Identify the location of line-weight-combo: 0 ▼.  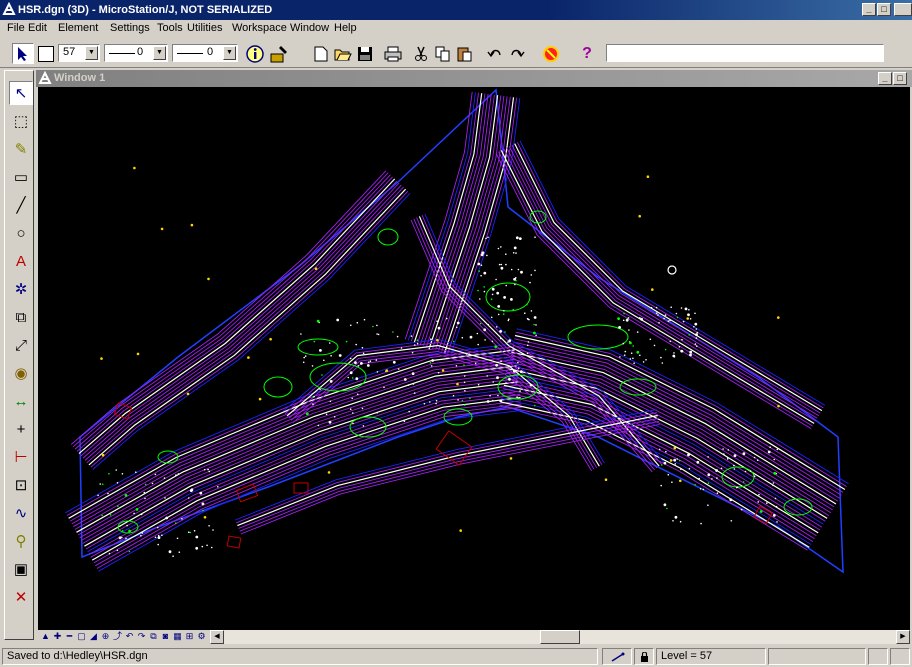
(205, 53).